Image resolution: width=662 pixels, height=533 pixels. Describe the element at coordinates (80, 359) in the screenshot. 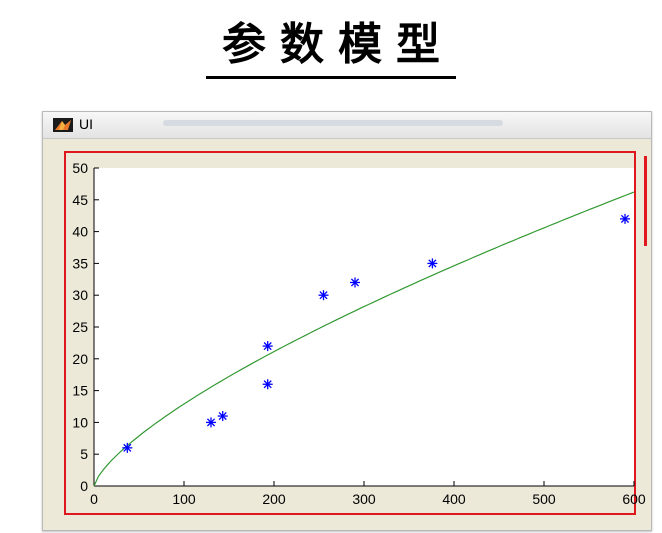

I see `y-tick-label: 20` at that location.